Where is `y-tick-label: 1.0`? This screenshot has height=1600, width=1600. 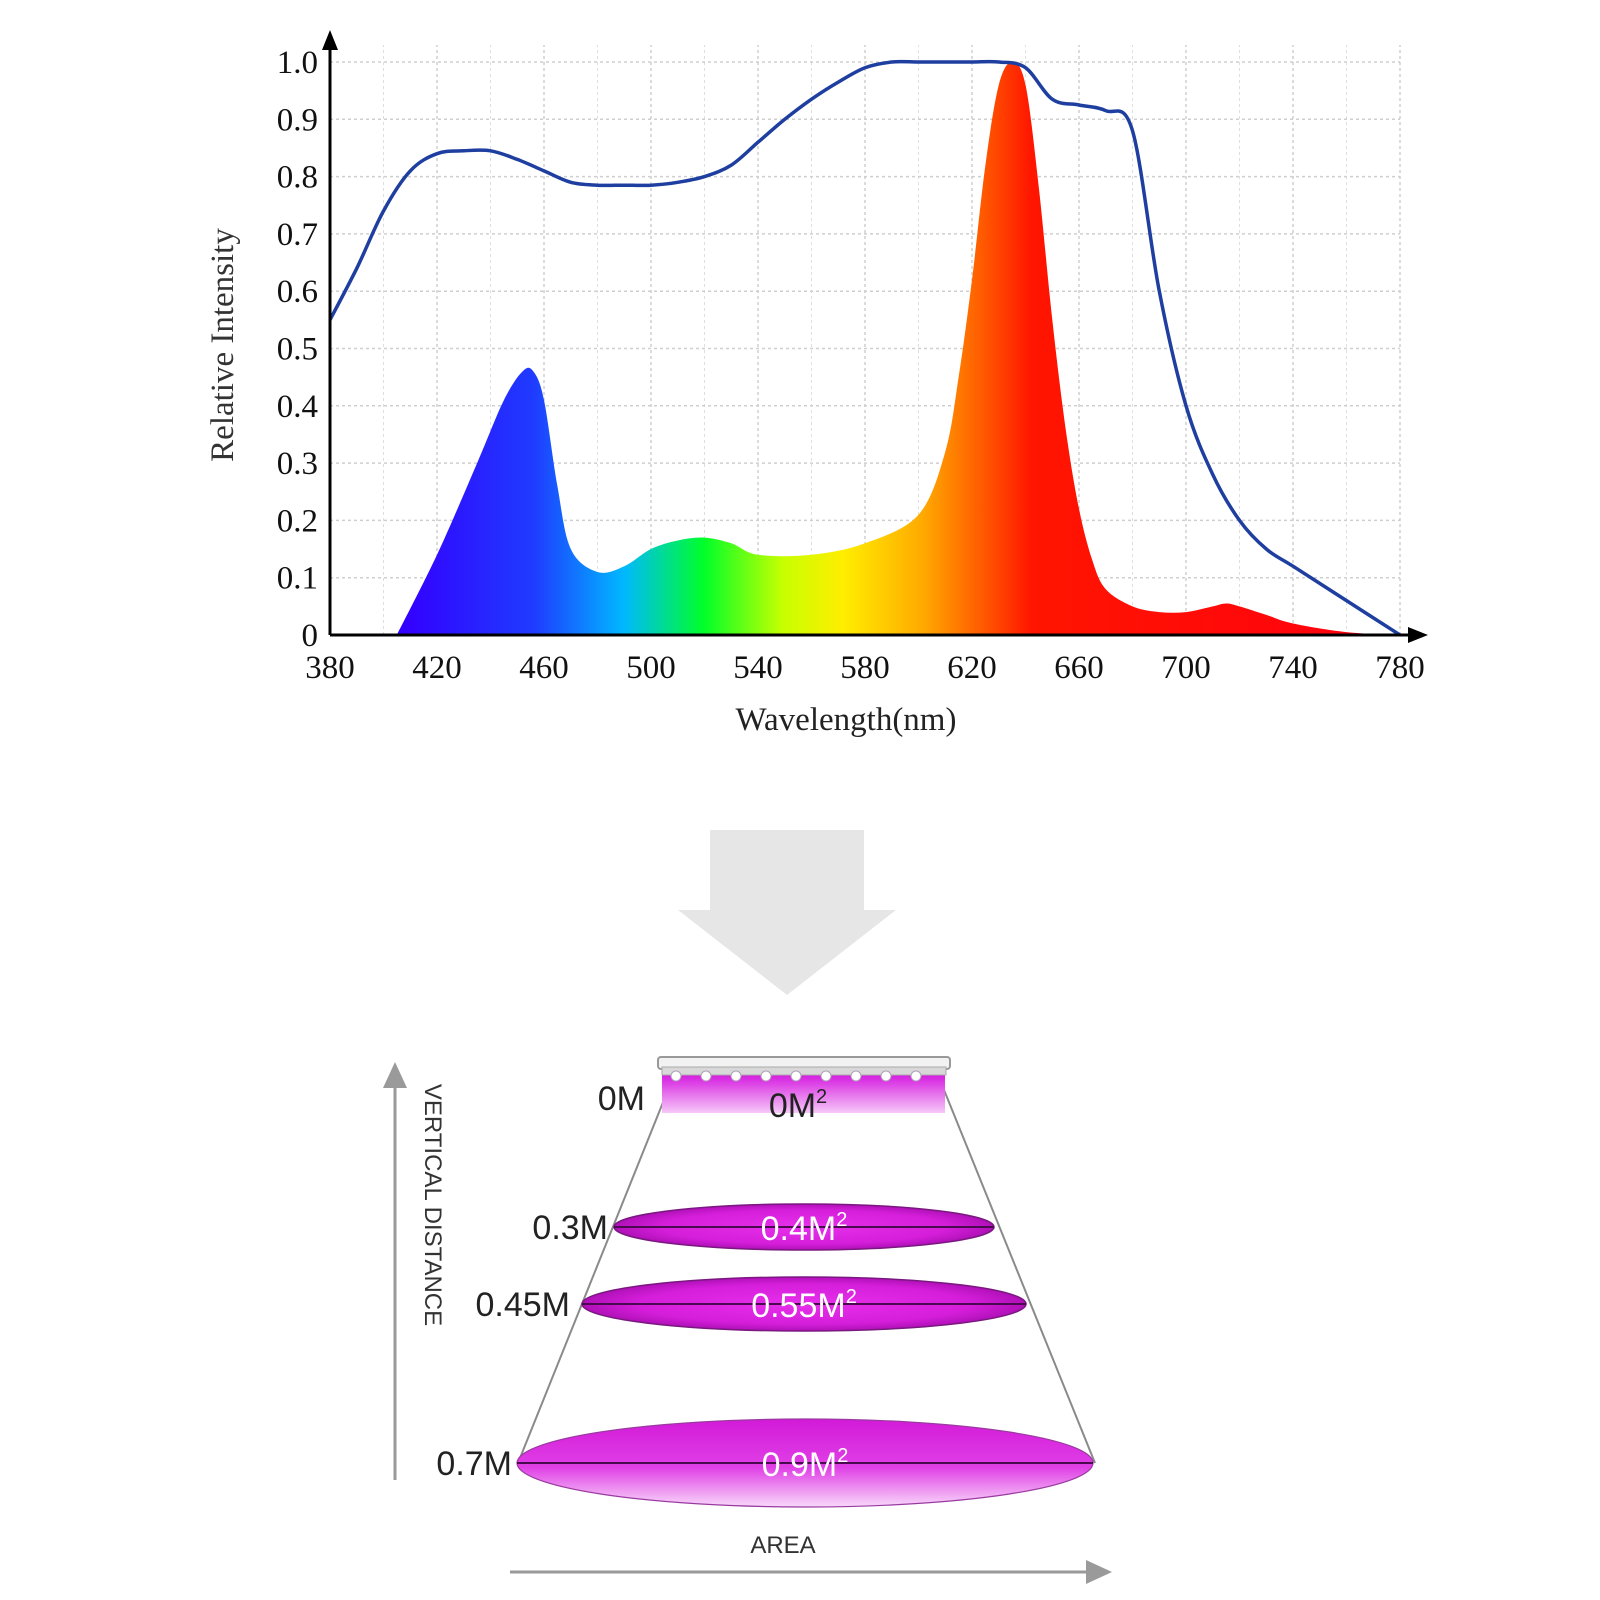 y-tick-label: 1.0 is located at coordinates (297, 63).